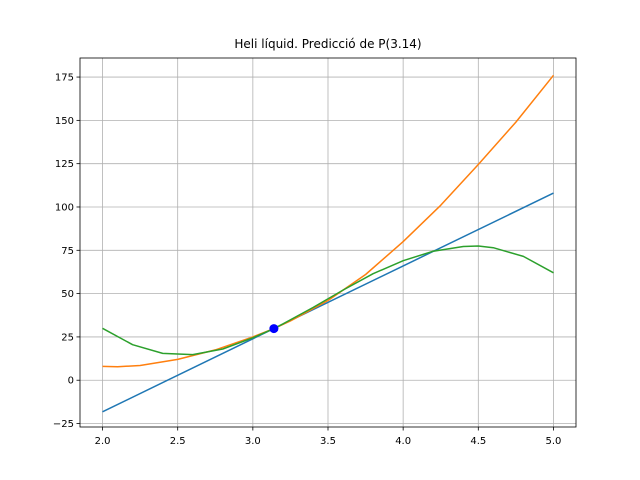  I want to click on x-tick-label: 5.0, so click(554, 441).